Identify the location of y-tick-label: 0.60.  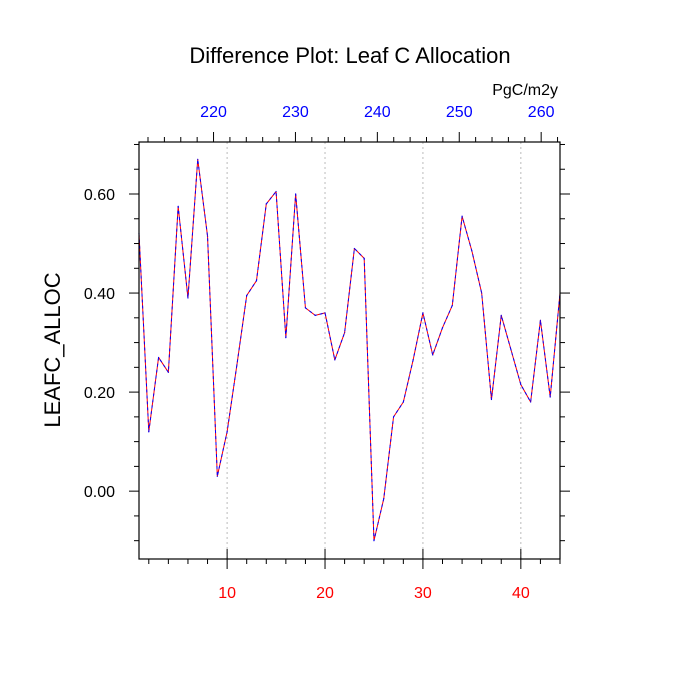
(99, 195).